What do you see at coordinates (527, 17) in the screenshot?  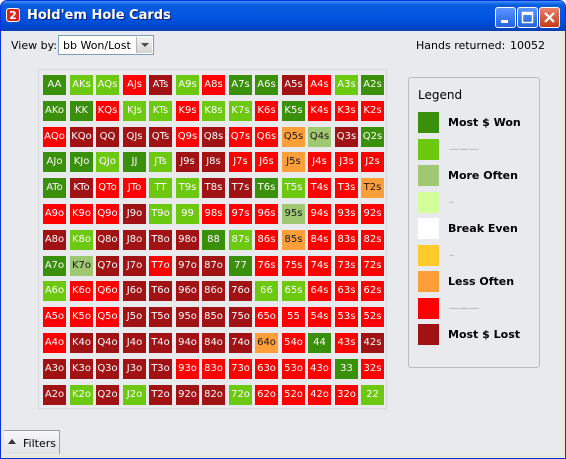 I see `maximize-button` at bounding box center [527, 17].